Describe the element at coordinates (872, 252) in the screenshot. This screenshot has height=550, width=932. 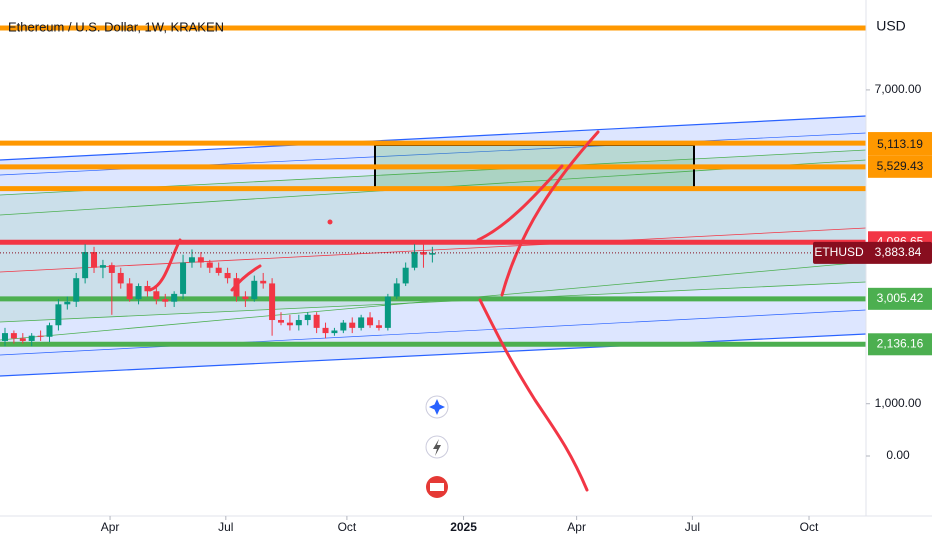
I see `last-price-box` at that location.